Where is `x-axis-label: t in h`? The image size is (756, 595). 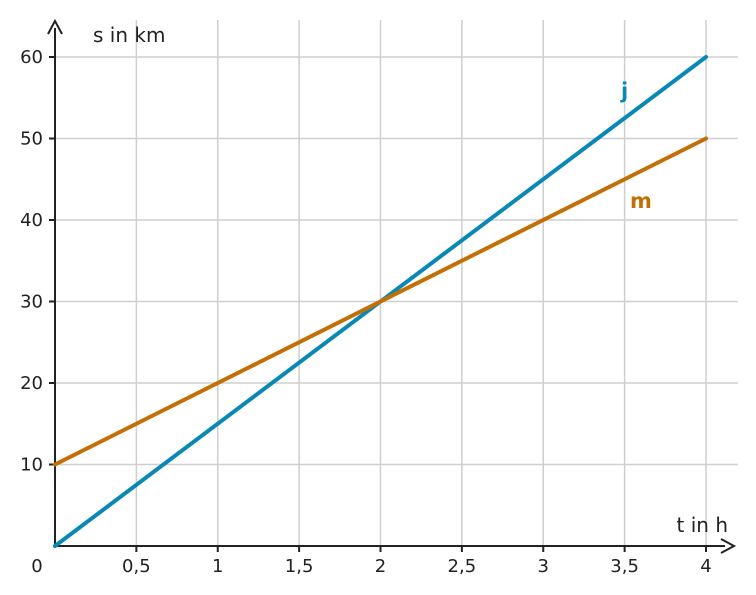 x-axis-label: t in h is located at coordinates (702, 525).